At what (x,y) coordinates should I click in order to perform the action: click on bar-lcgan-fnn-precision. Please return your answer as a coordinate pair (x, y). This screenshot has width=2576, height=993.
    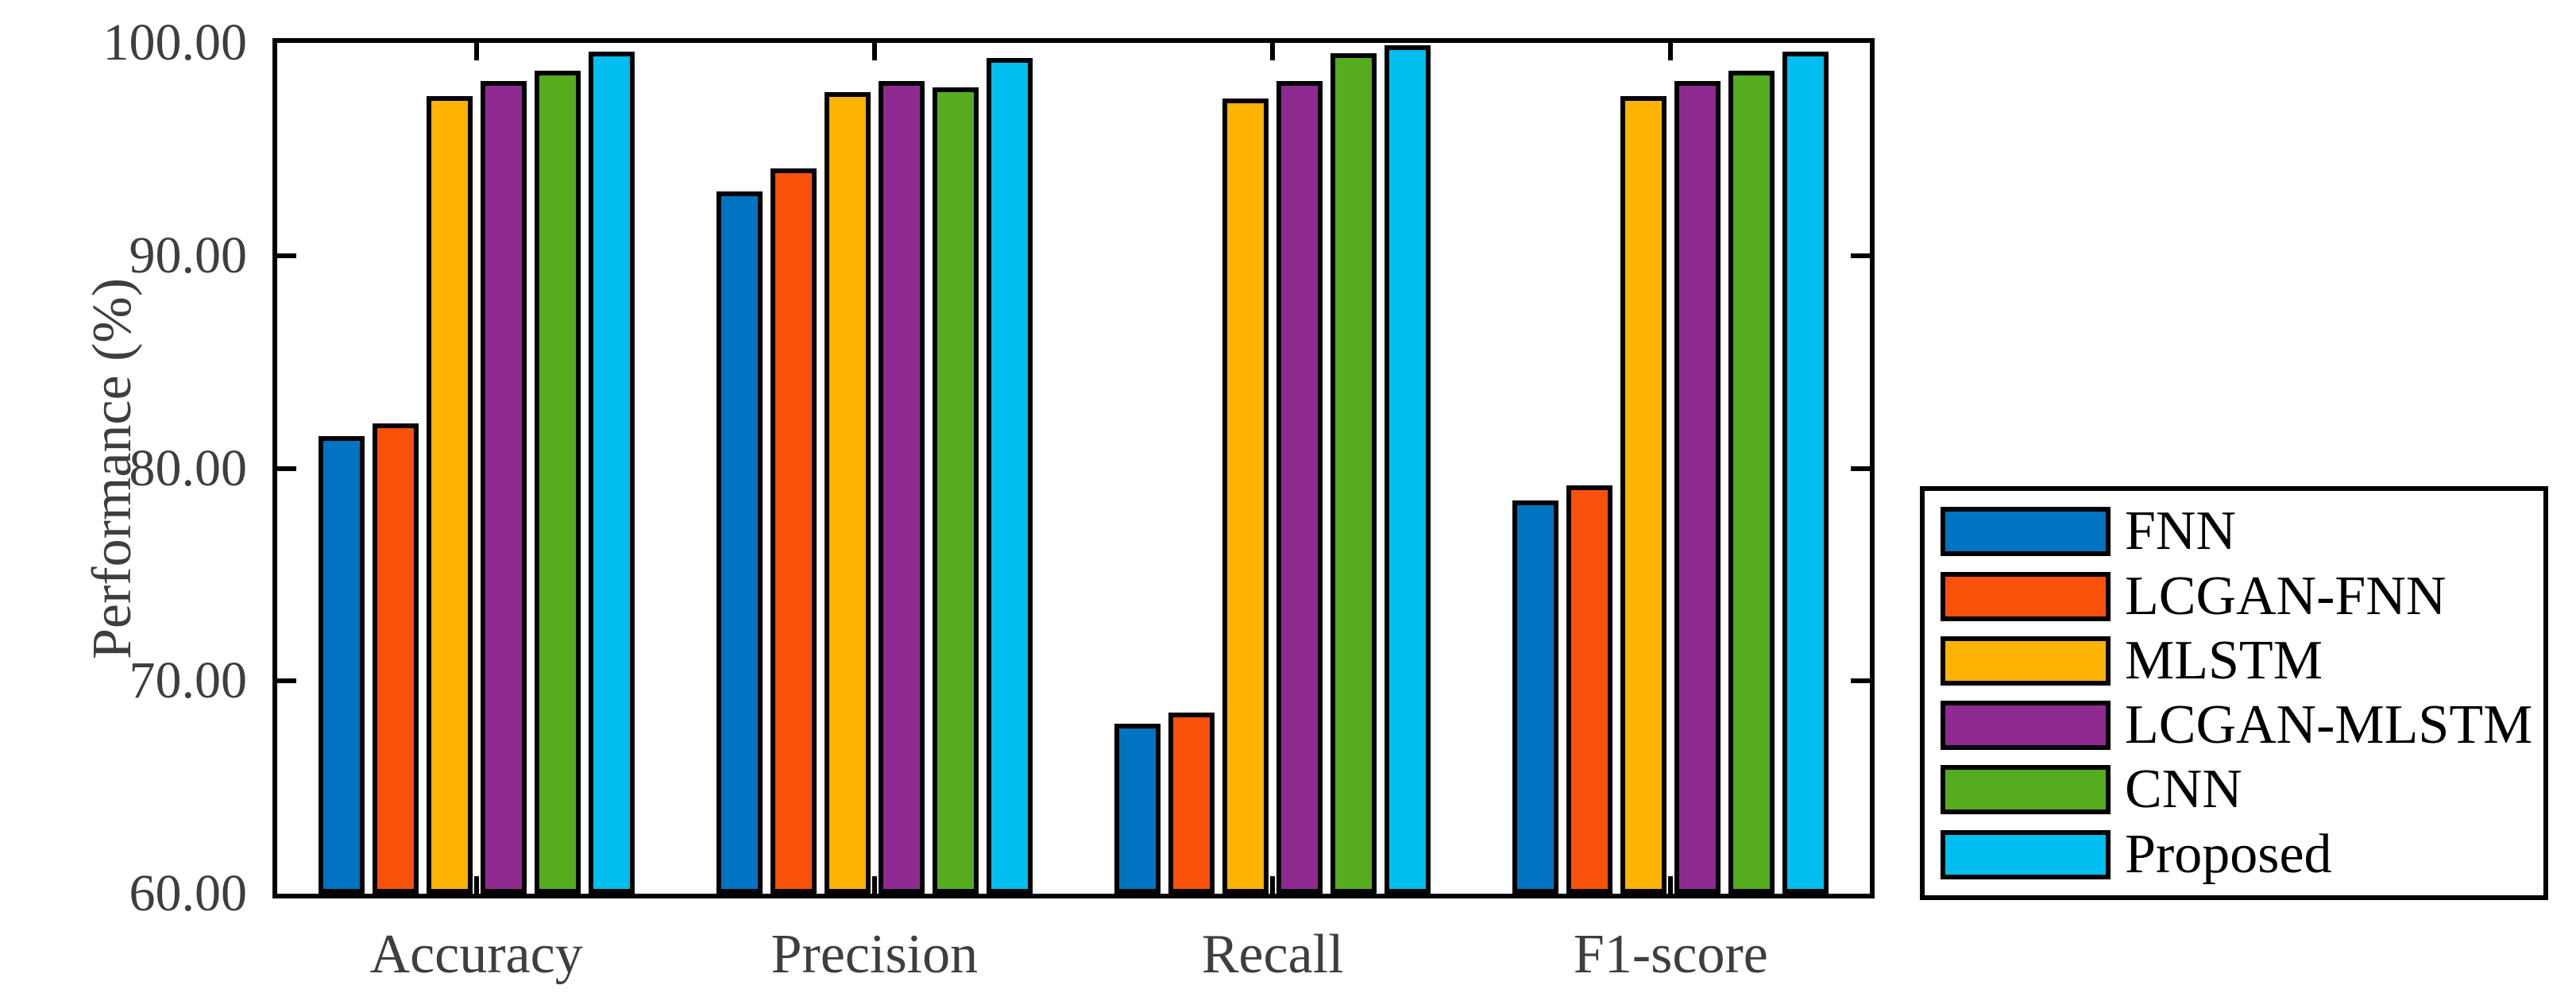
    Looking at the image, I should click on (793, 531).